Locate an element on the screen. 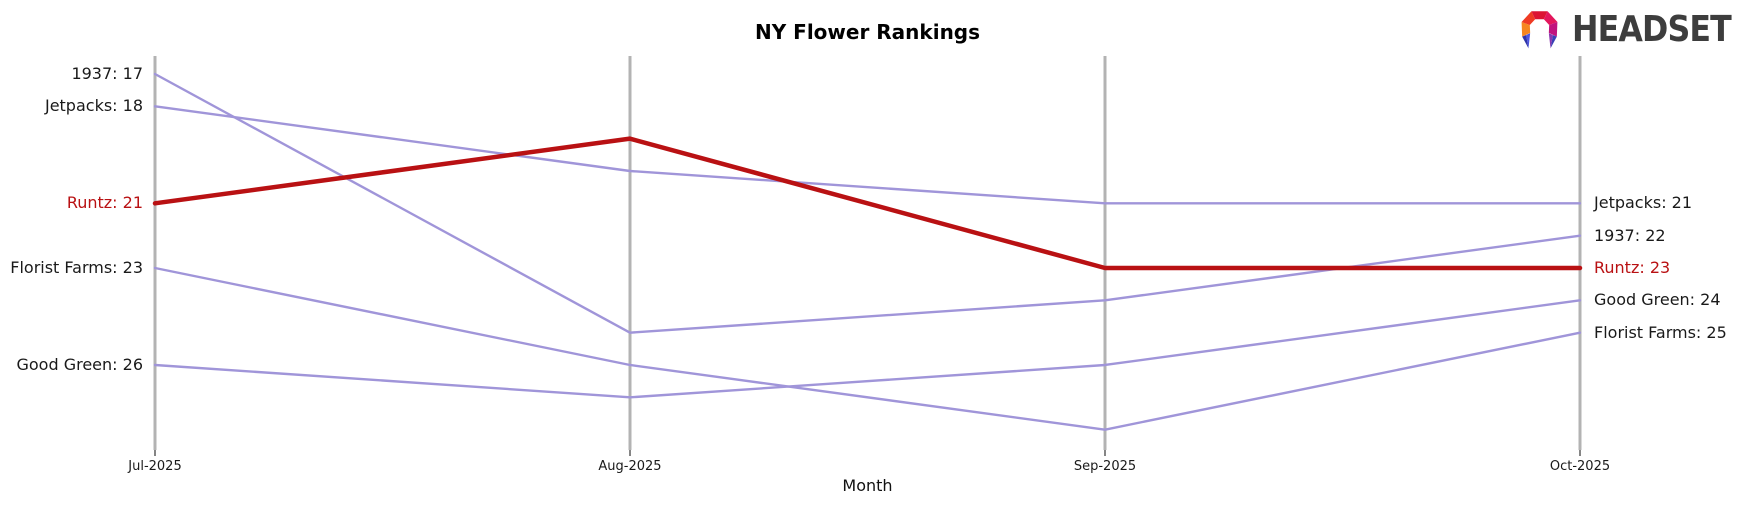  x-tick-label: Oct-2025 is located at coordinates (1580, 466).